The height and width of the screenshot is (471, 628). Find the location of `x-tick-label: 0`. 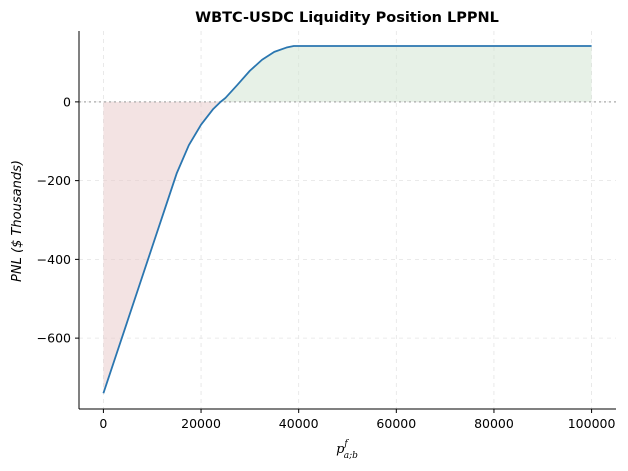

x-tick-label: 0 is located at coordinates (103, 423).